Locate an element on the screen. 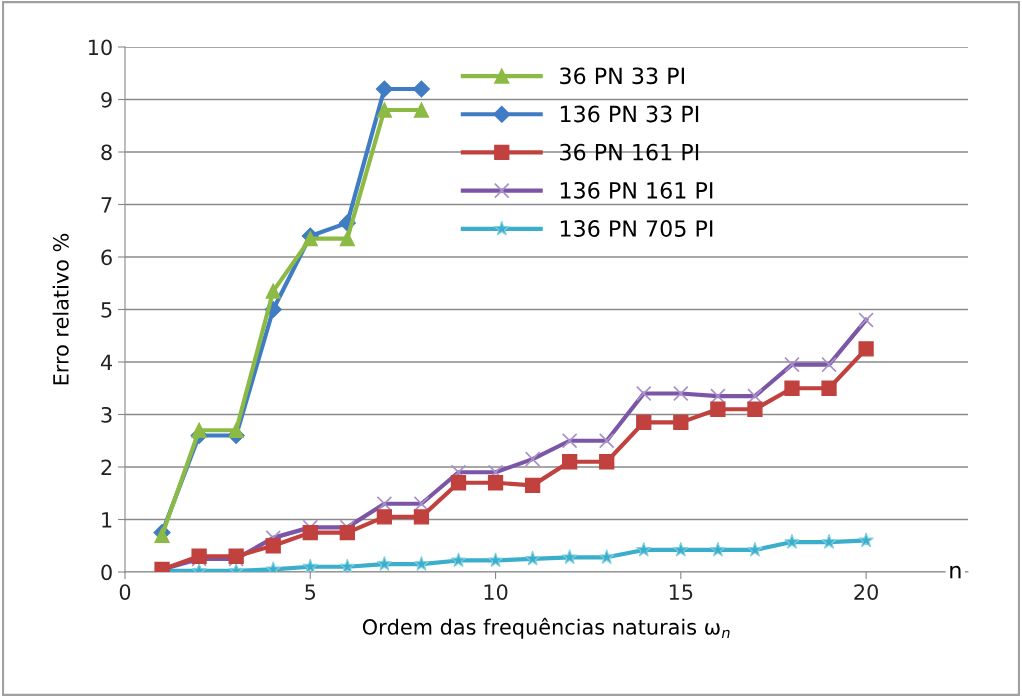 This screenshot has height=697, width=1022. x-tick-label: 20 is located at coordinates (866, 592).